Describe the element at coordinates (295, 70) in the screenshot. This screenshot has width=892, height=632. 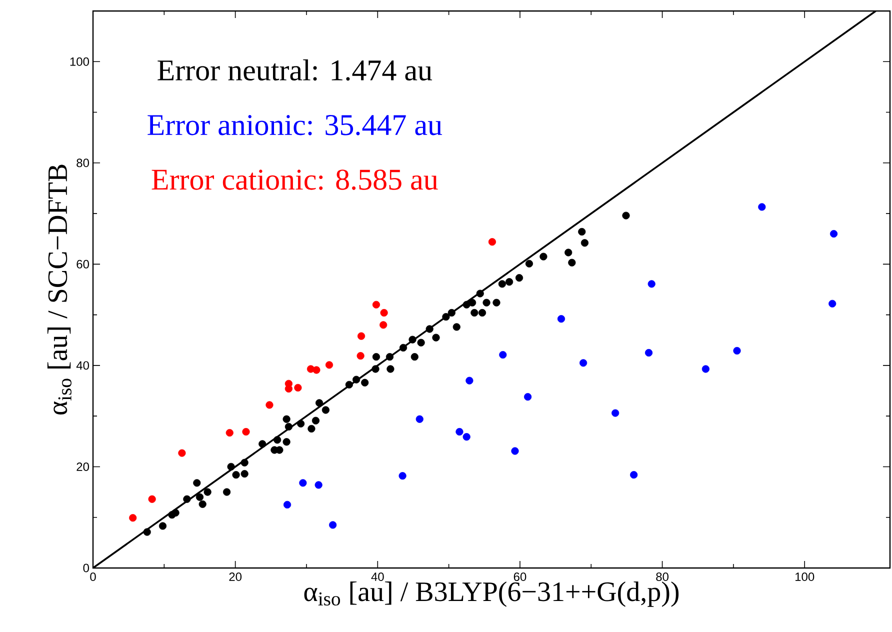
I see `annotation: Error neutral: 1.474 au` at that location.